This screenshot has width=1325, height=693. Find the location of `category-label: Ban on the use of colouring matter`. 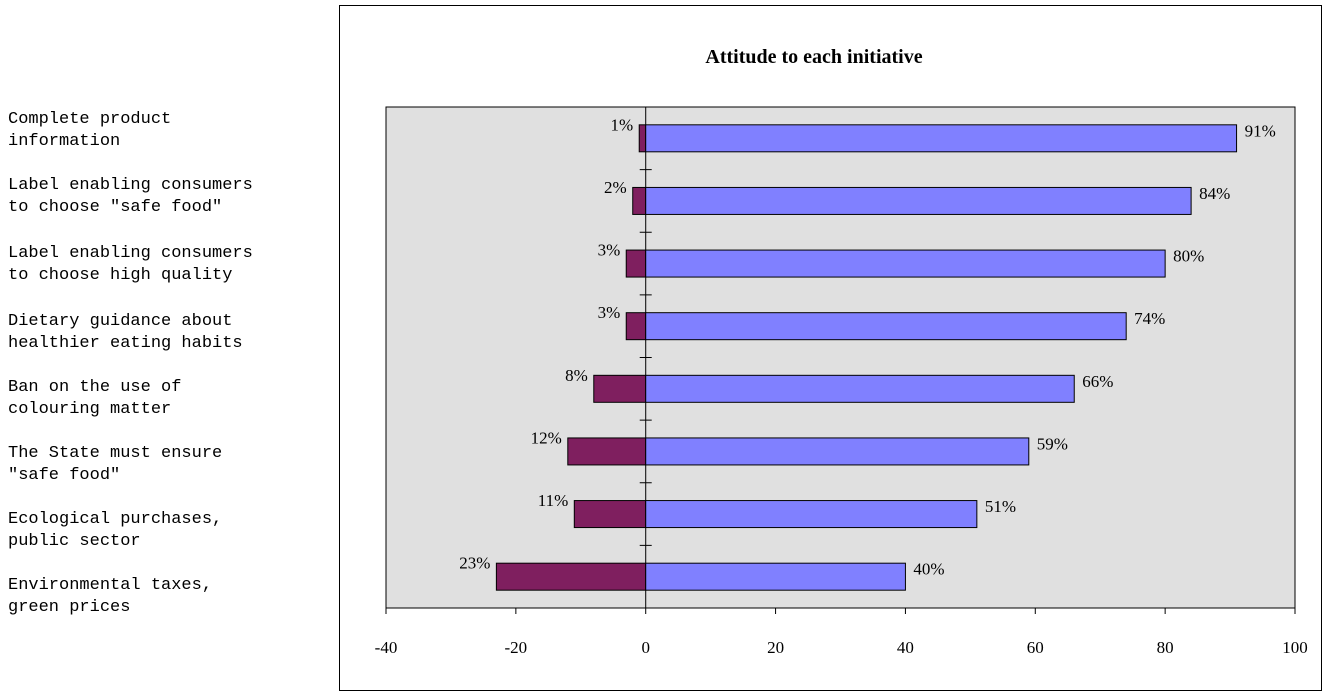

category-label: Ban on the use of colouring matter is located at coordinates (95, 398).